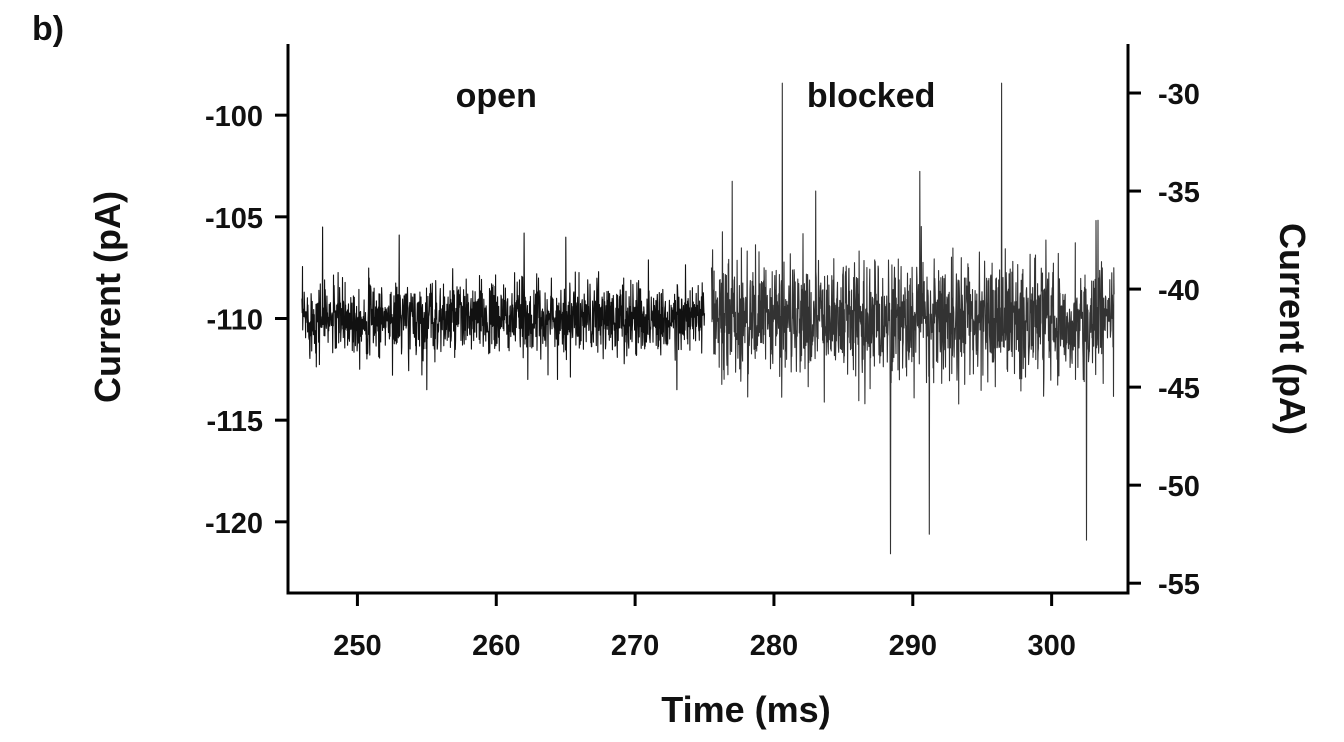 The width and height of the screenshot is (1344, 742). Describe the element at coordinates (1179, 487) in the screenshot. I see `right-y-tick-label: -50` at that location.